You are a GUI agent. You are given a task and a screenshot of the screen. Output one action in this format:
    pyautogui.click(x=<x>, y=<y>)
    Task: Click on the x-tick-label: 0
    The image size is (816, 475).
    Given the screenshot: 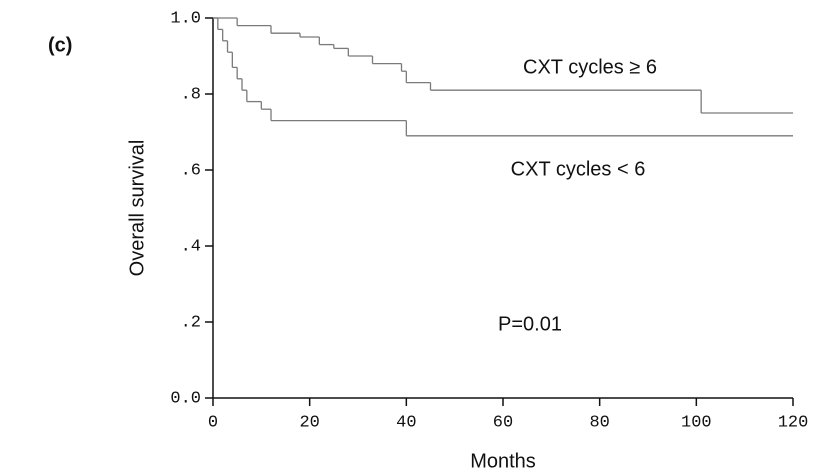 What is the action you would take?
    pyautogui.click(x=213, y=422)
    